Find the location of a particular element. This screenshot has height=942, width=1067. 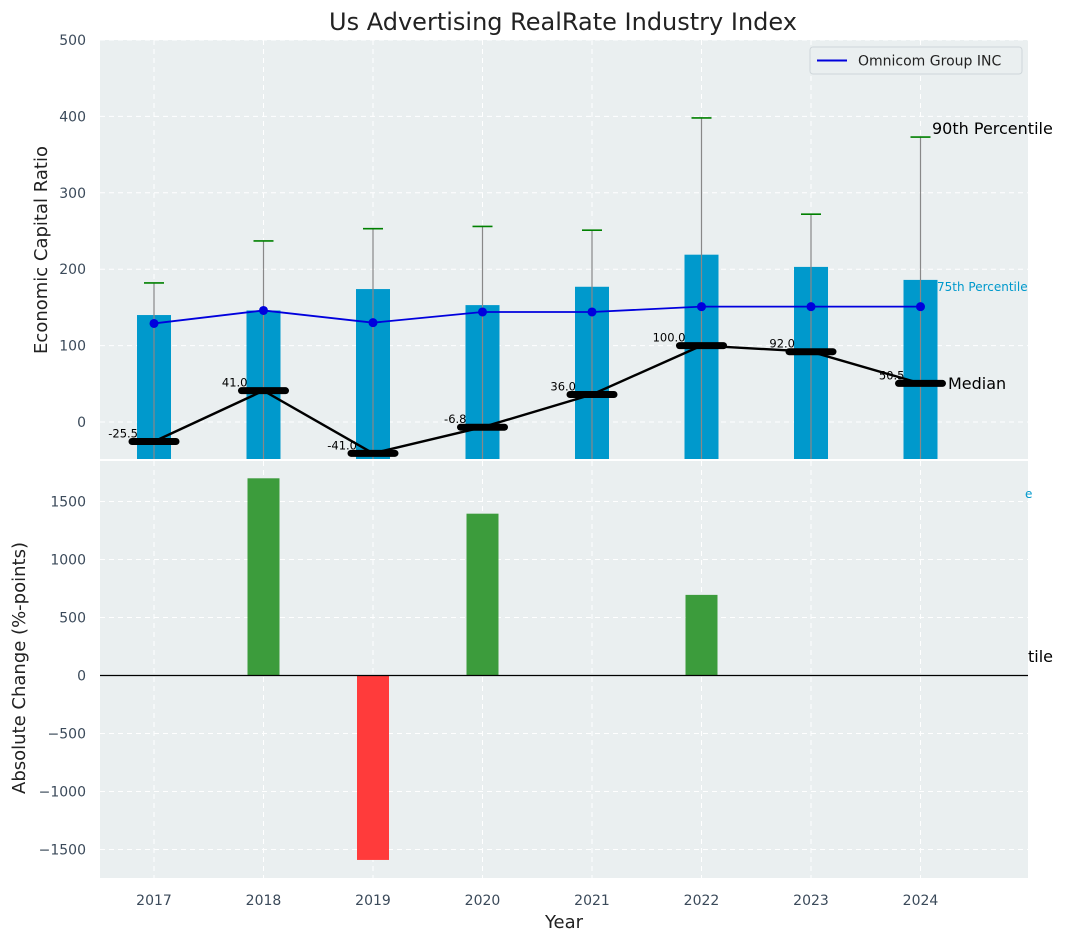

median-line-series: -25.5 41.0 -41.0 -6.8 36.0 100.0 92.0 50.5 is located at coordinates (527, 394).